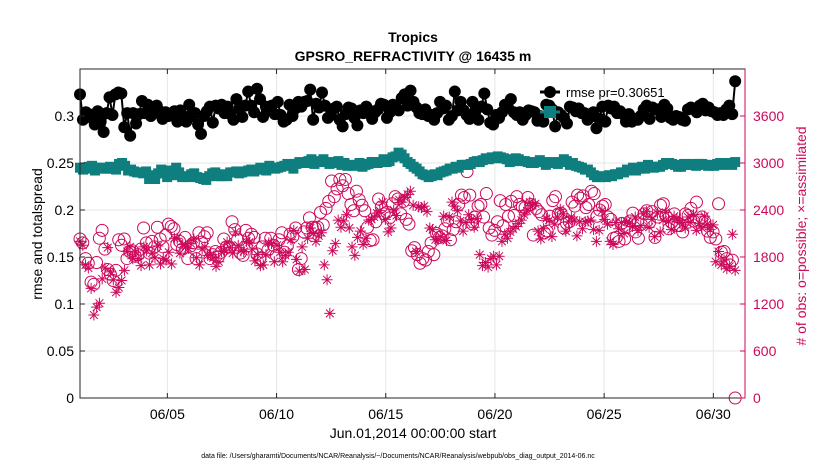 The width and height of the screenshot is (830, 470). What do you see at coordinates (768, 257) in the screenshot?
I see `y-right-tick-label: 1800` at bounding box center [768, 257].